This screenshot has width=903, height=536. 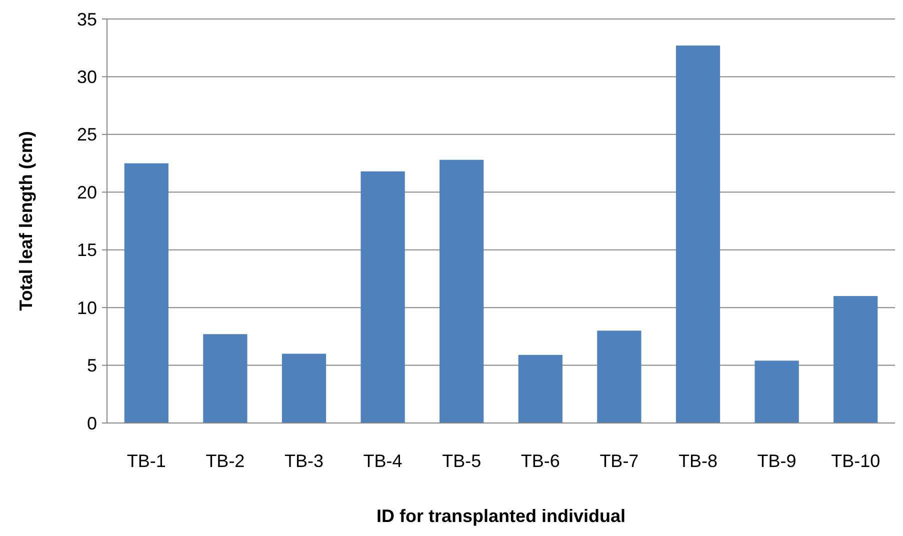 What do you see at coordinates (855, 461) in the screenshot?
I see `x-tick-label: TB-10` at bounding box center [855, 461].